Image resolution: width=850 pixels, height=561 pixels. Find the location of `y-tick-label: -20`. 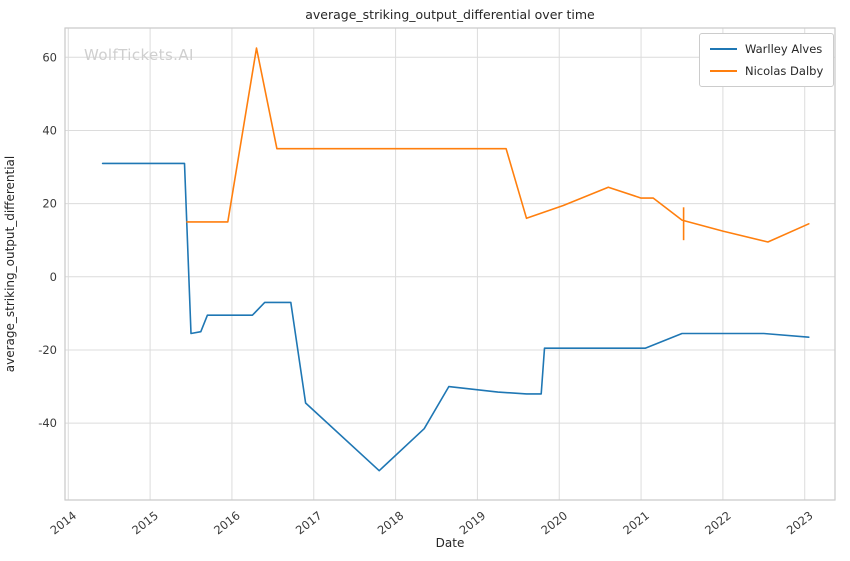

y-tick-label: -20 is located at coordinates (47, 350).